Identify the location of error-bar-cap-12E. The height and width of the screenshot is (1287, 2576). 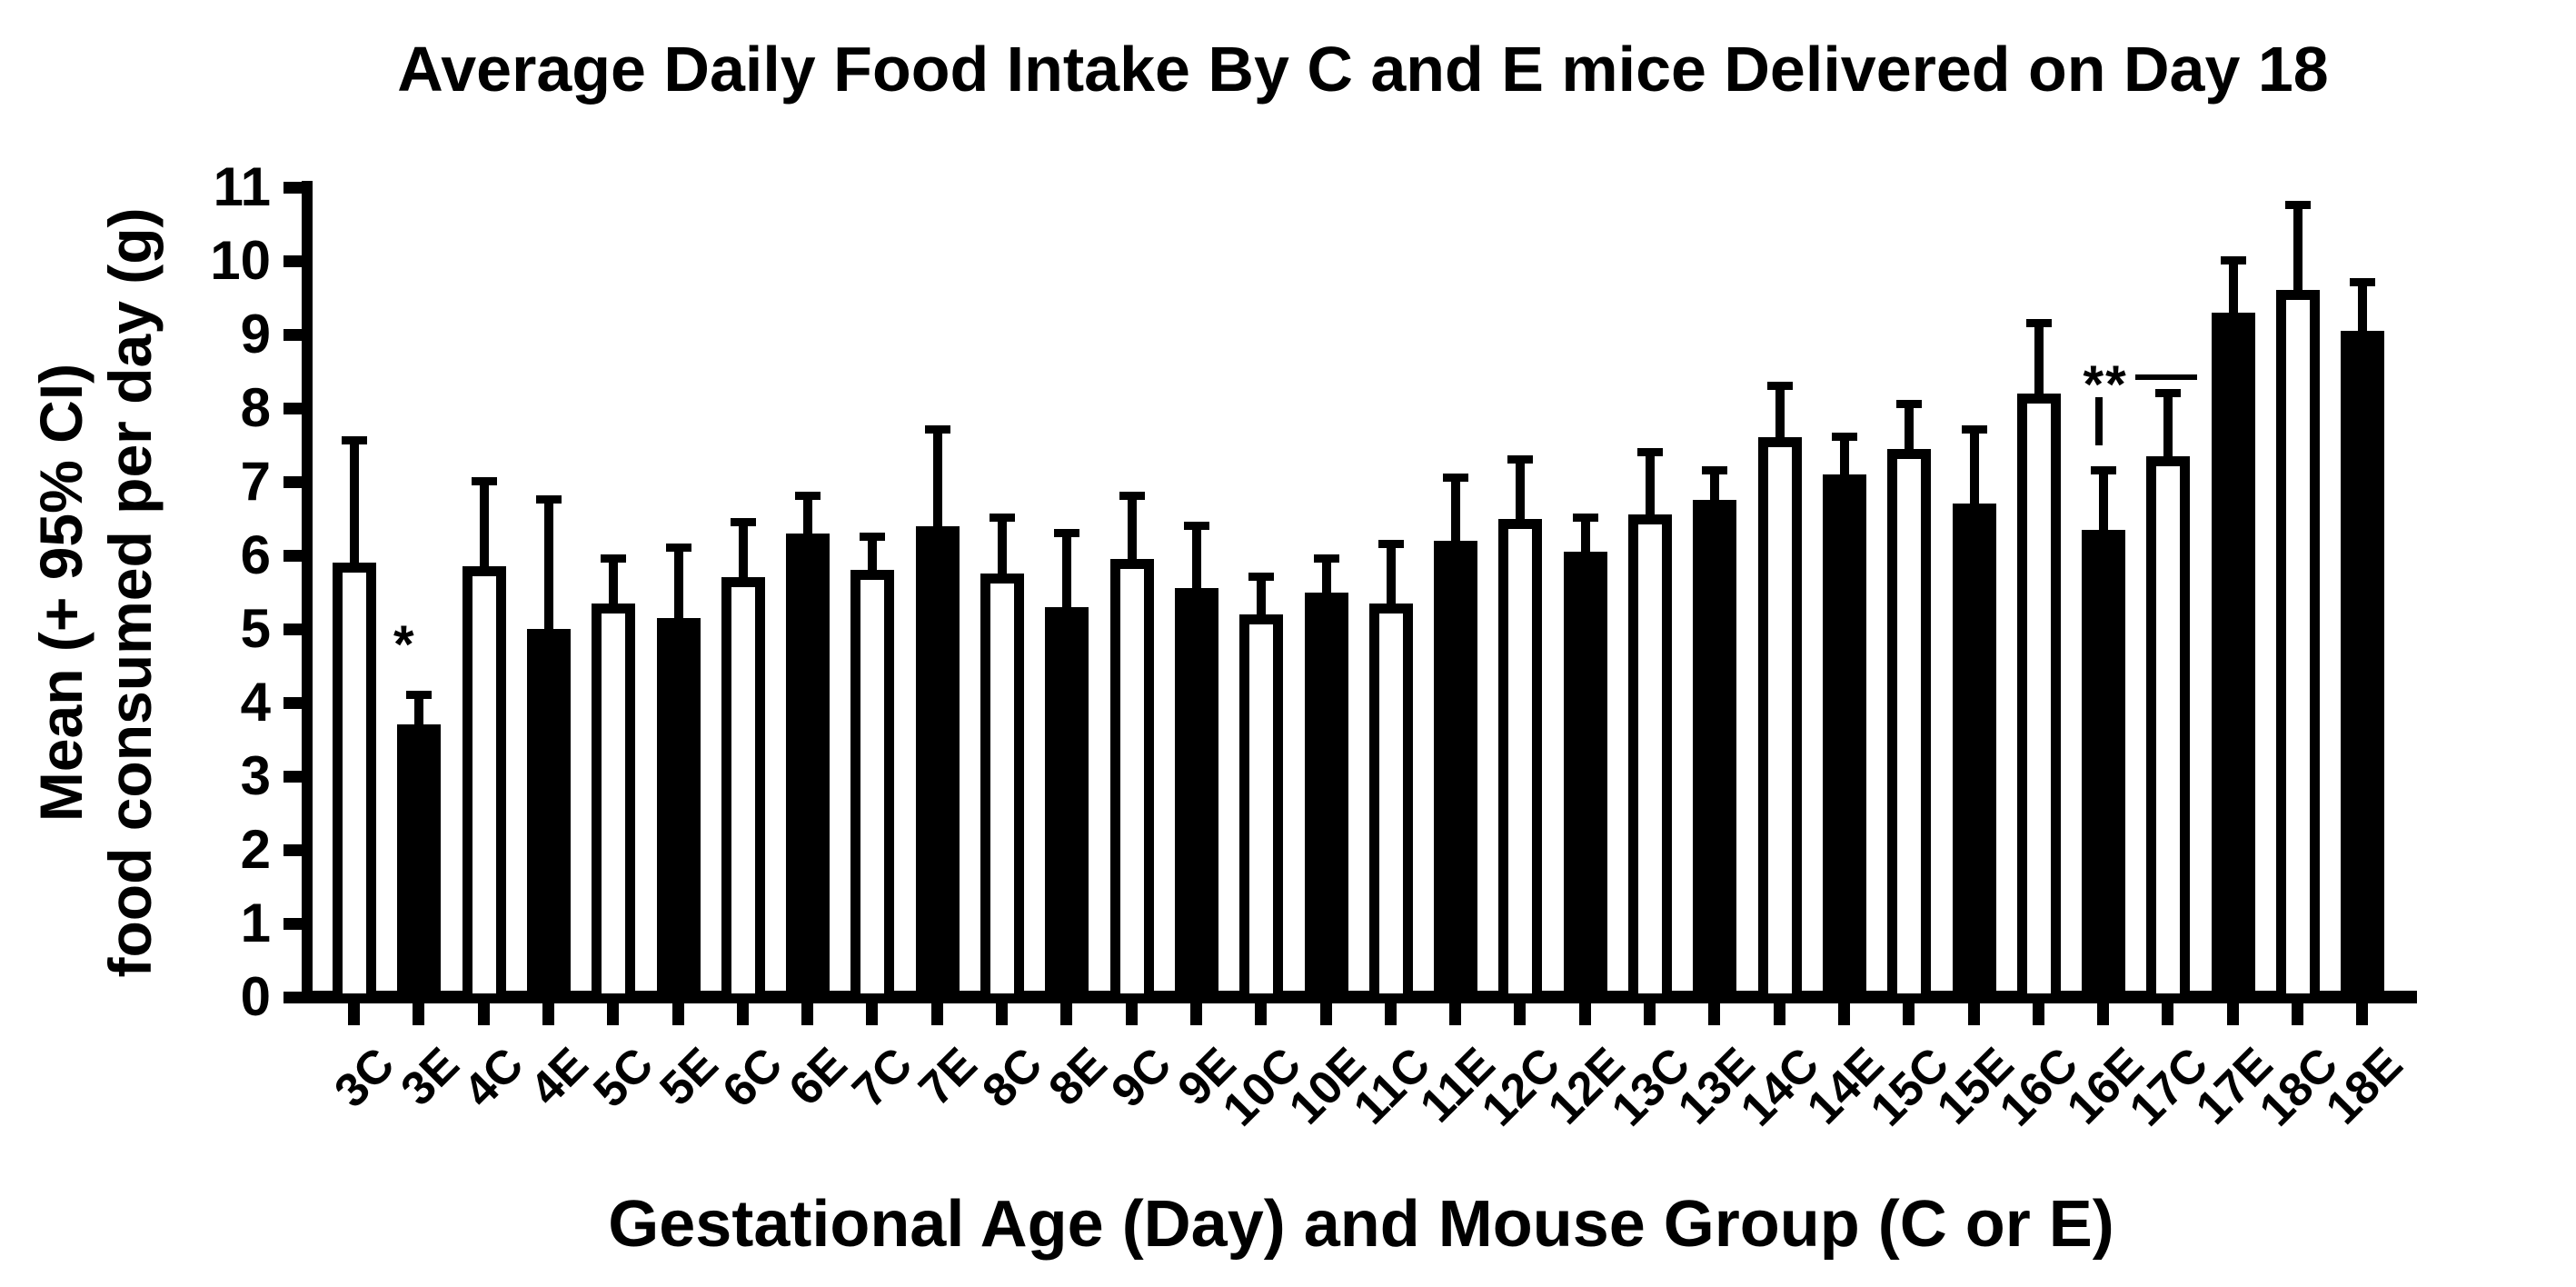
(1585, 518).